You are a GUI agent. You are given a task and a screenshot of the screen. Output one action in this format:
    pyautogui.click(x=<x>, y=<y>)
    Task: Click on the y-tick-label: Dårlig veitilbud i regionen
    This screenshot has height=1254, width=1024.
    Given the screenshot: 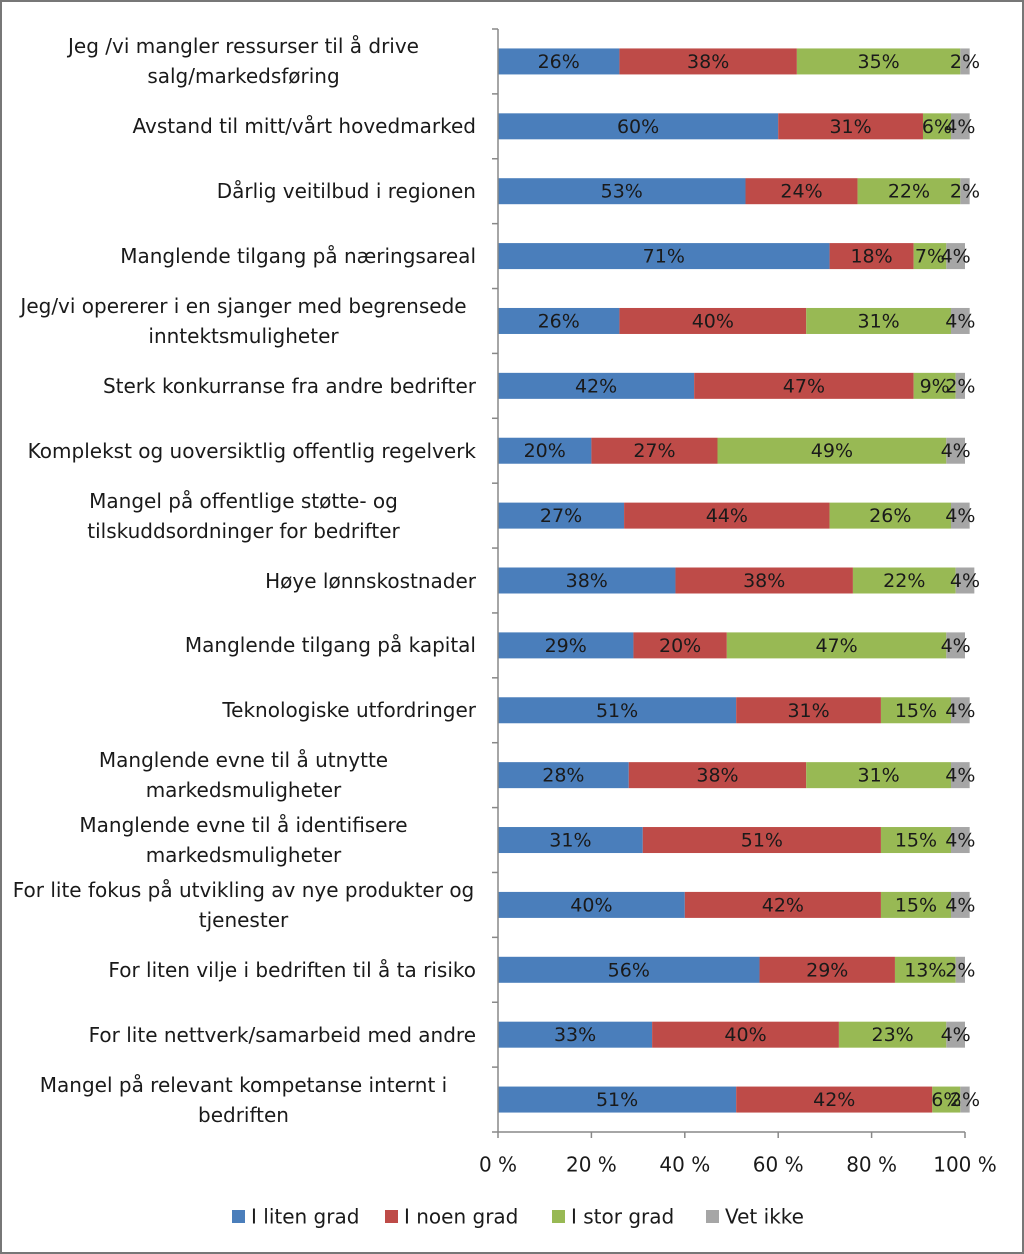 What is the action you would take?
    pyautogui.click(x=346, y=191)
    